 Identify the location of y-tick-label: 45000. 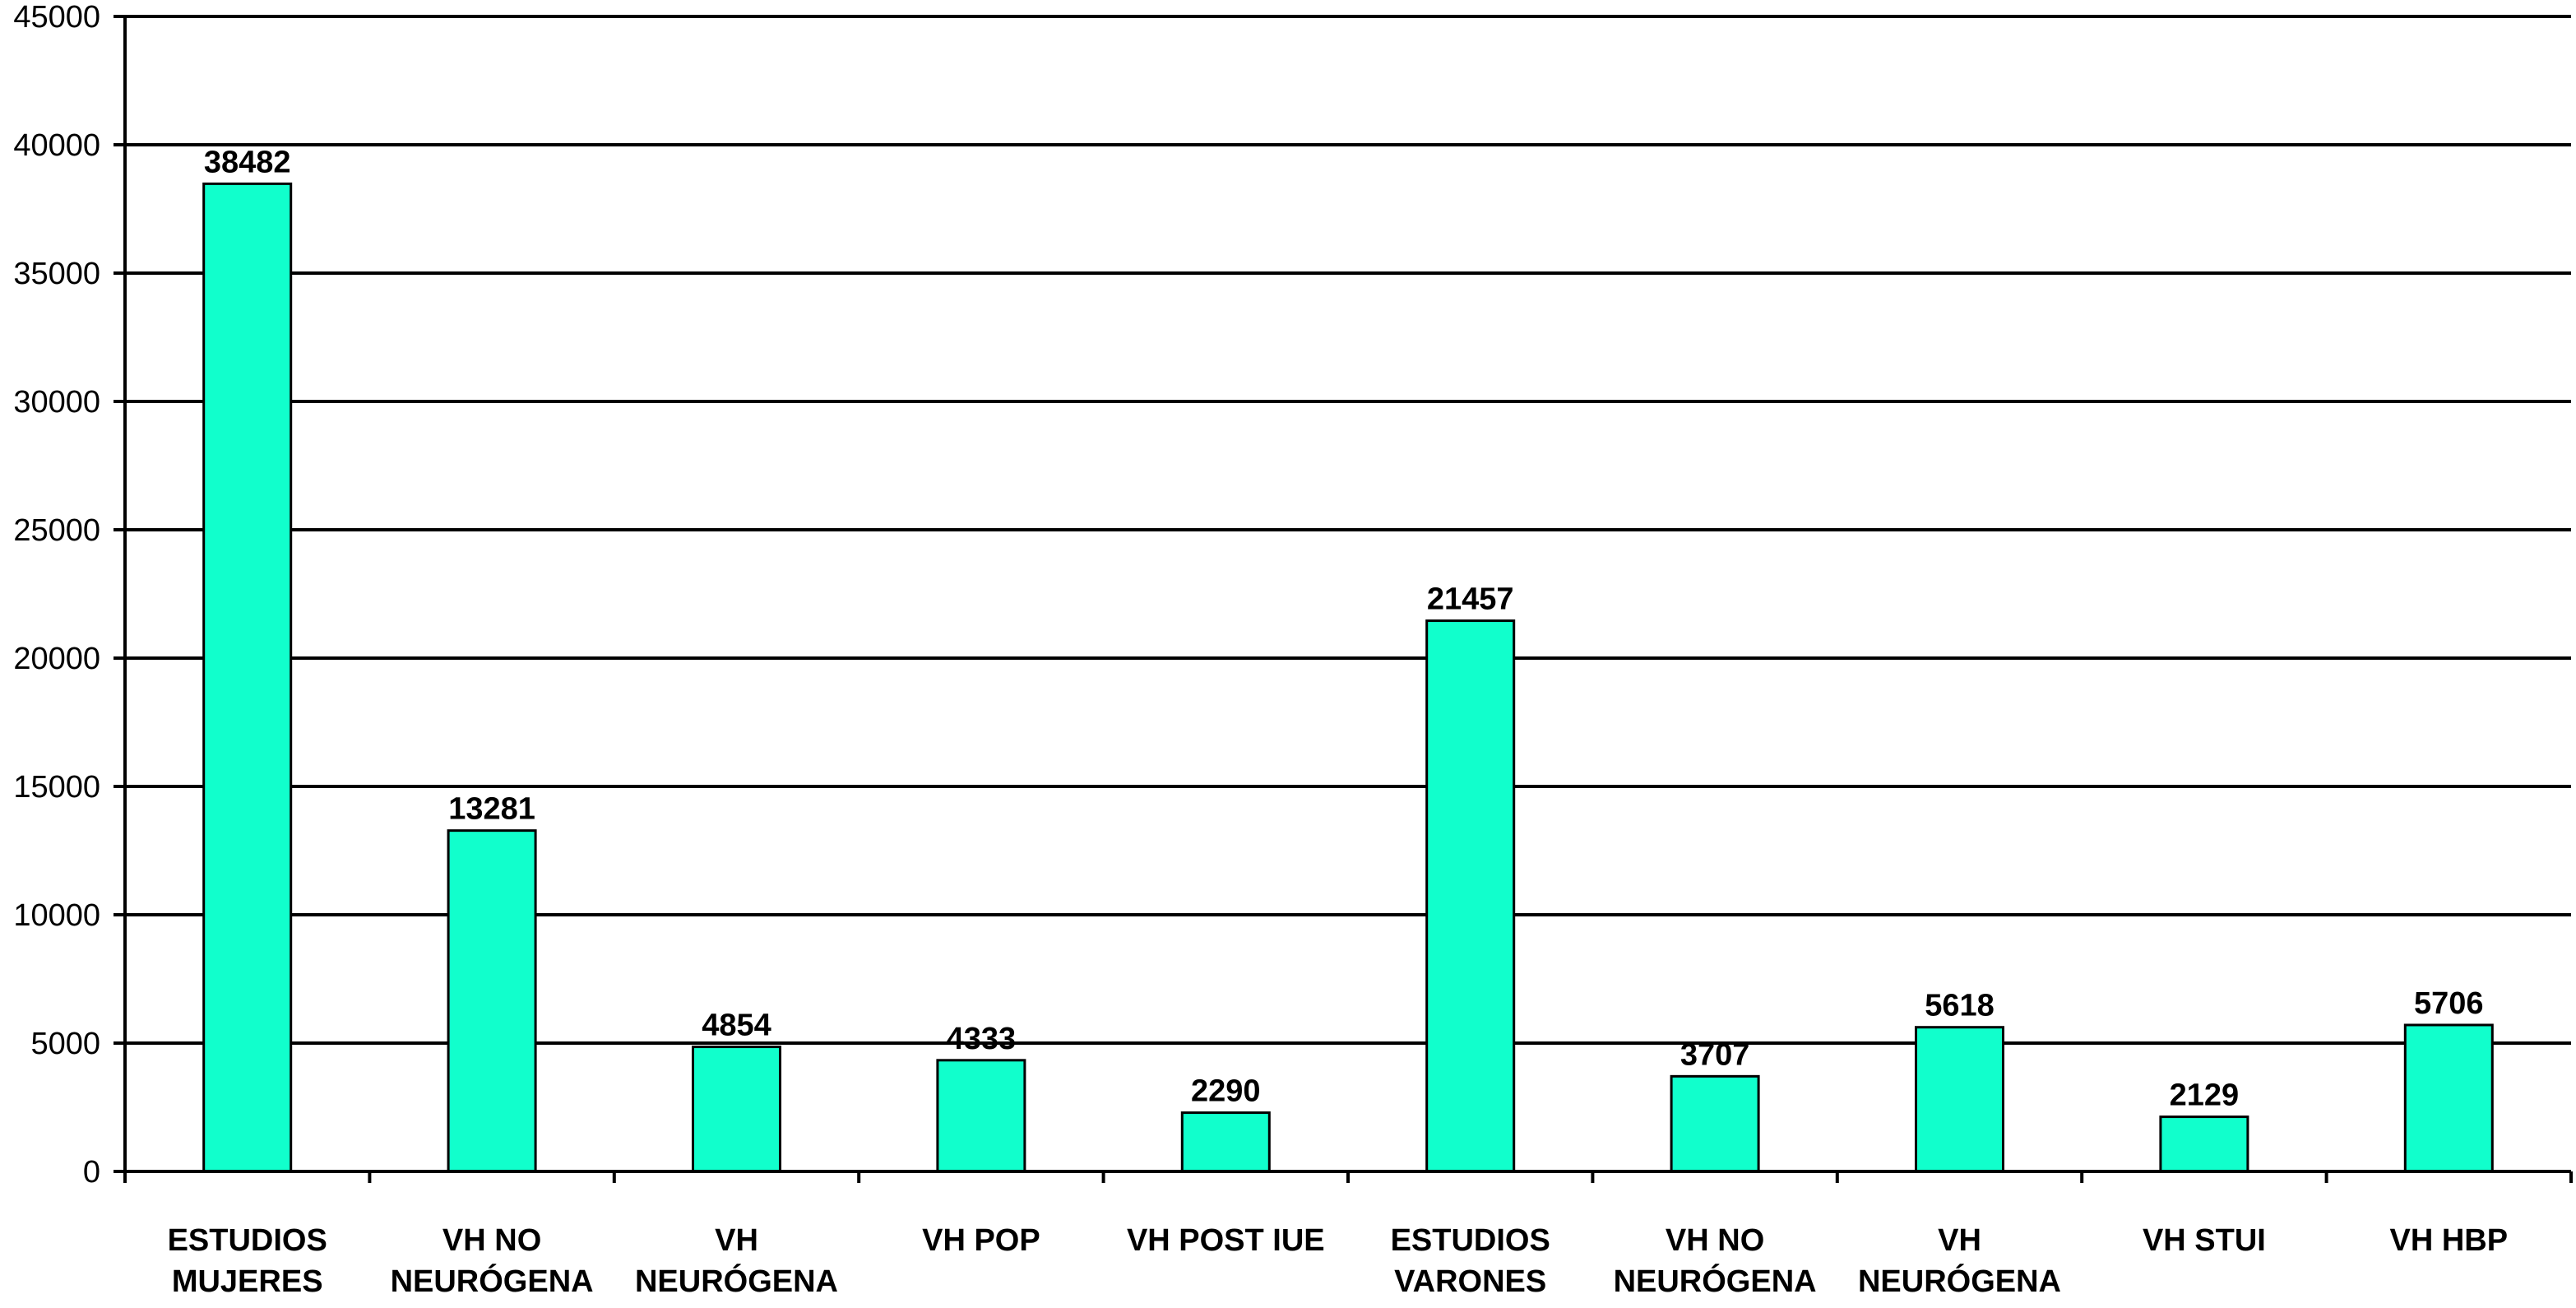
(57, 17).